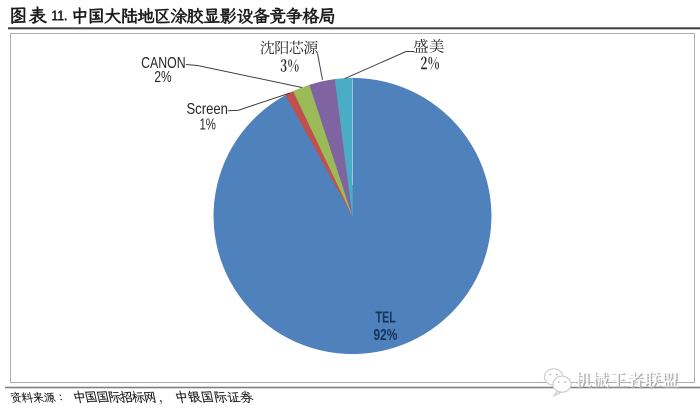 The image size is (700, 413). I want to click on svg-text: TEL, so click(385, 317).